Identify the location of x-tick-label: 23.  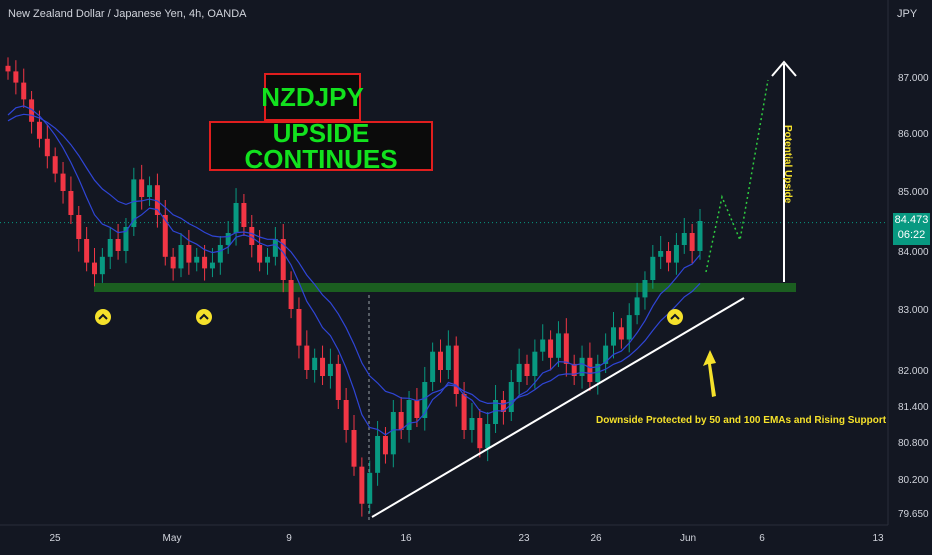
(524, 538).